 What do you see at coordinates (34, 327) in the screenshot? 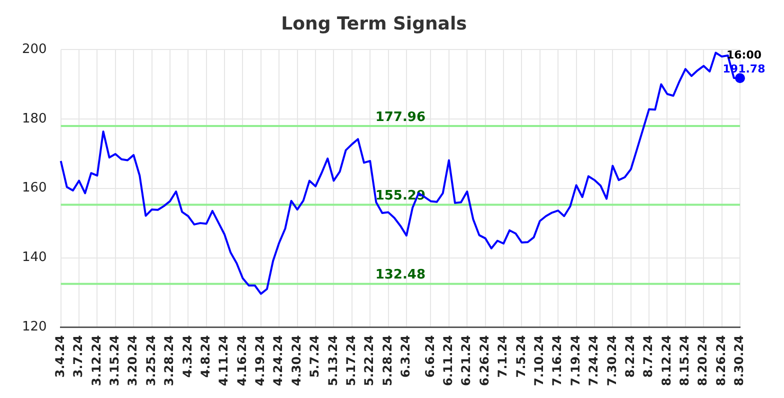
I see `y-tick-label: 120` at bounding box center [34, 327].